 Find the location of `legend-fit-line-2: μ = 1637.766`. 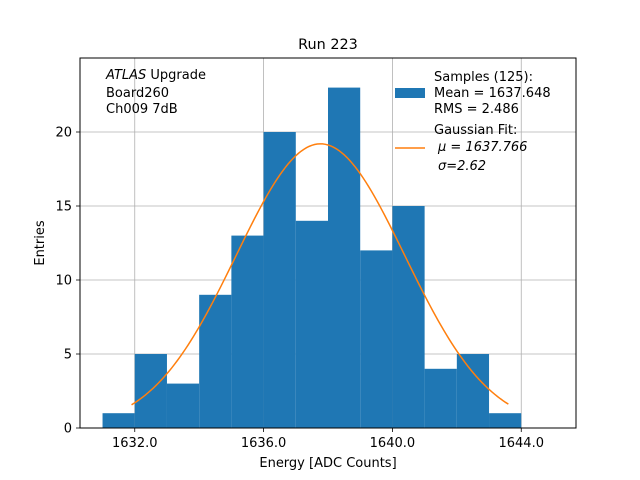

legend-fit-line-2: μ = 1637.766 is located at coordinates (482, 147).